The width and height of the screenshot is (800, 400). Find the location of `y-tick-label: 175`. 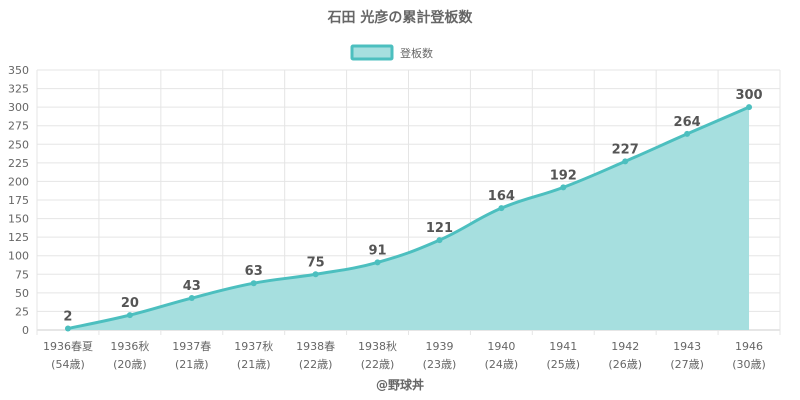

y-tick-label: 175 is located at coordinates (18, 200).